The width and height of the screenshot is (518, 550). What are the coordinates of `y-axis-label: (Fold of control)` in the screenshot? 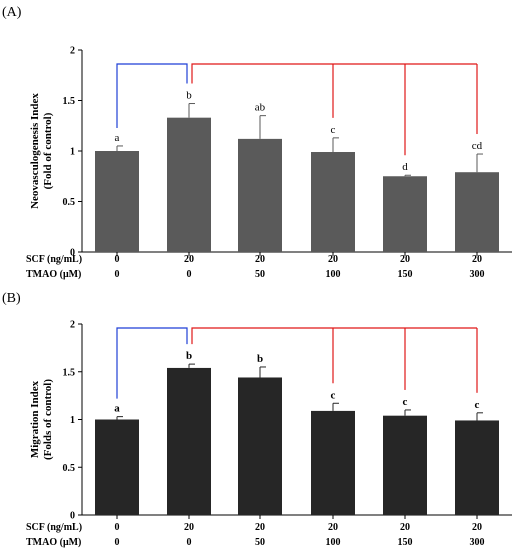 It's located at (48, 150).